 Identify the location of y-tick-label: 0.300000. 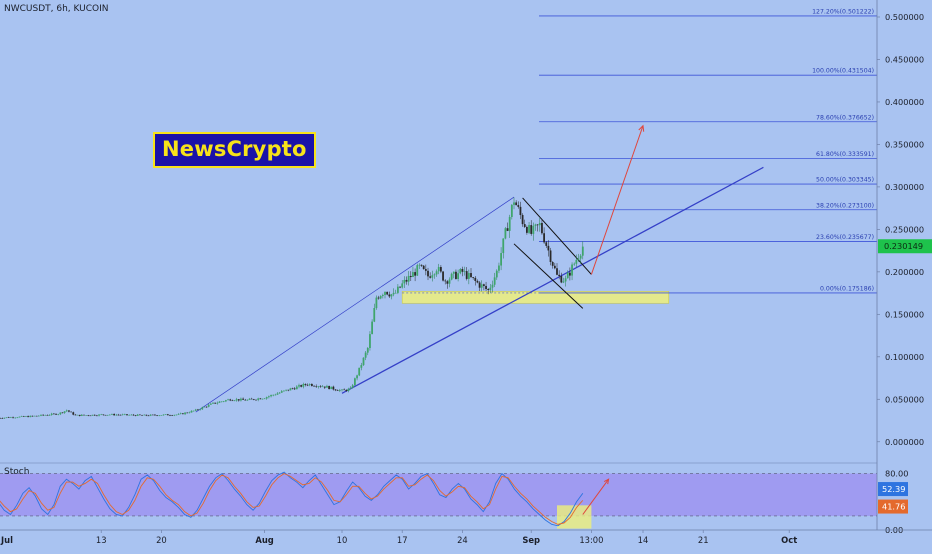
(904, 187).